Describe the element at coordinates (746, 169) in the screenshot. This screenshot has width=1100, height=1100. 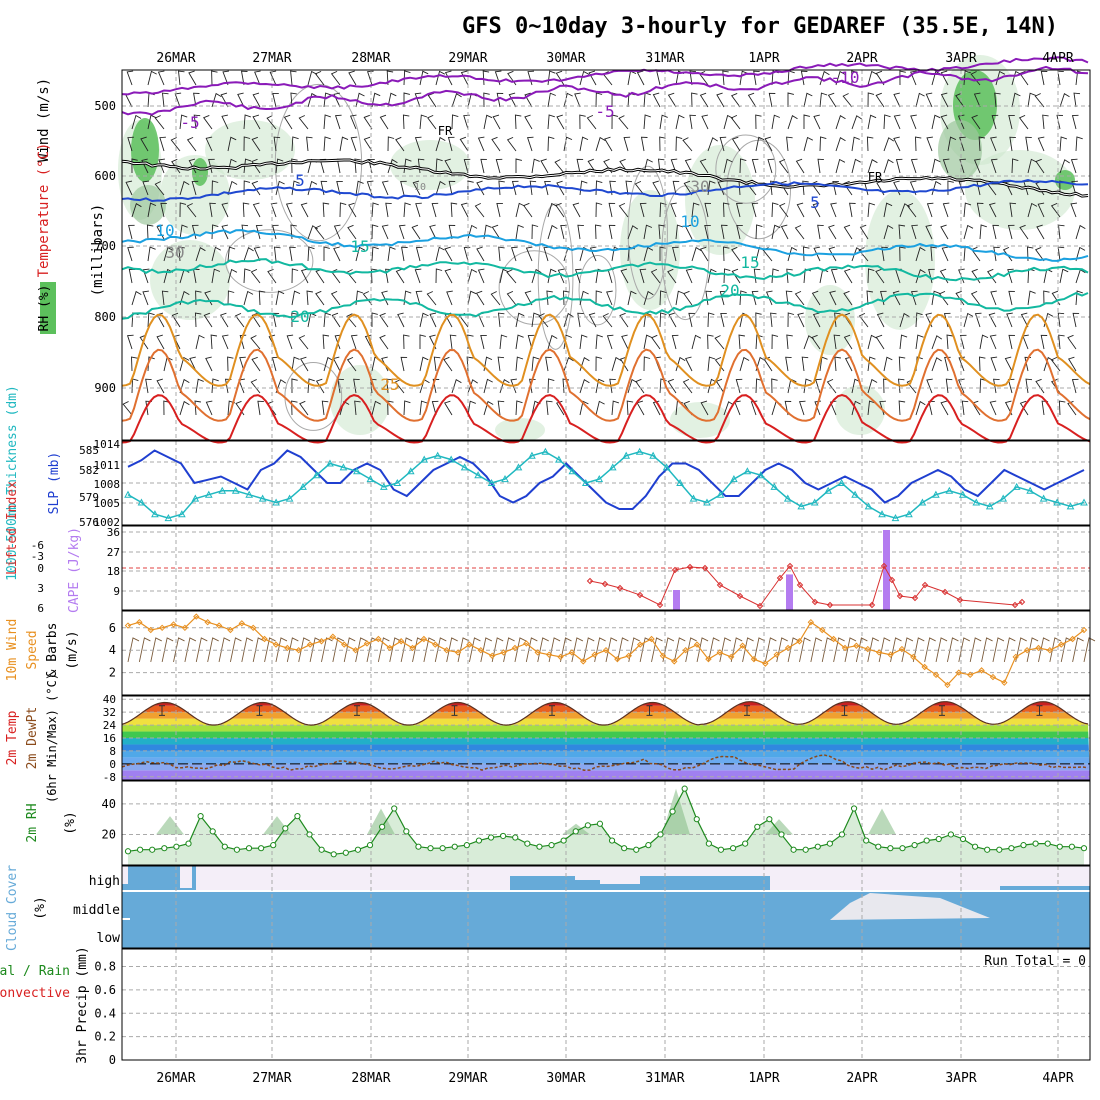
I see `rh-contour` at that location.